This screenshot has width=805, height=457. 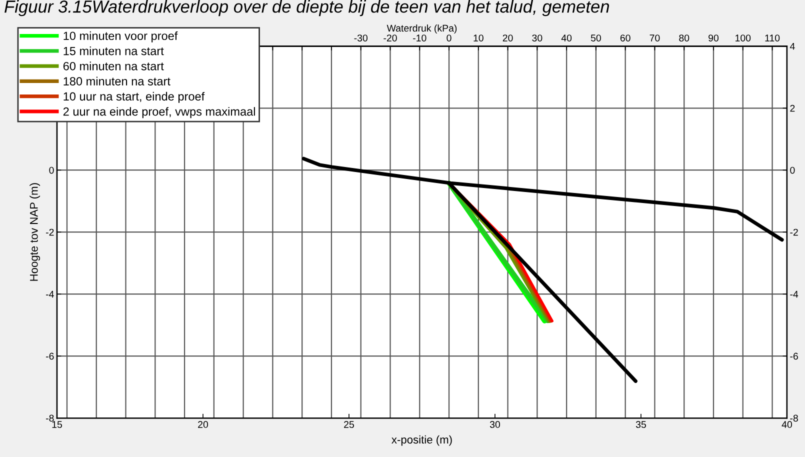 I want to click on y-tick-label: 0, so click(x=51, y=170).